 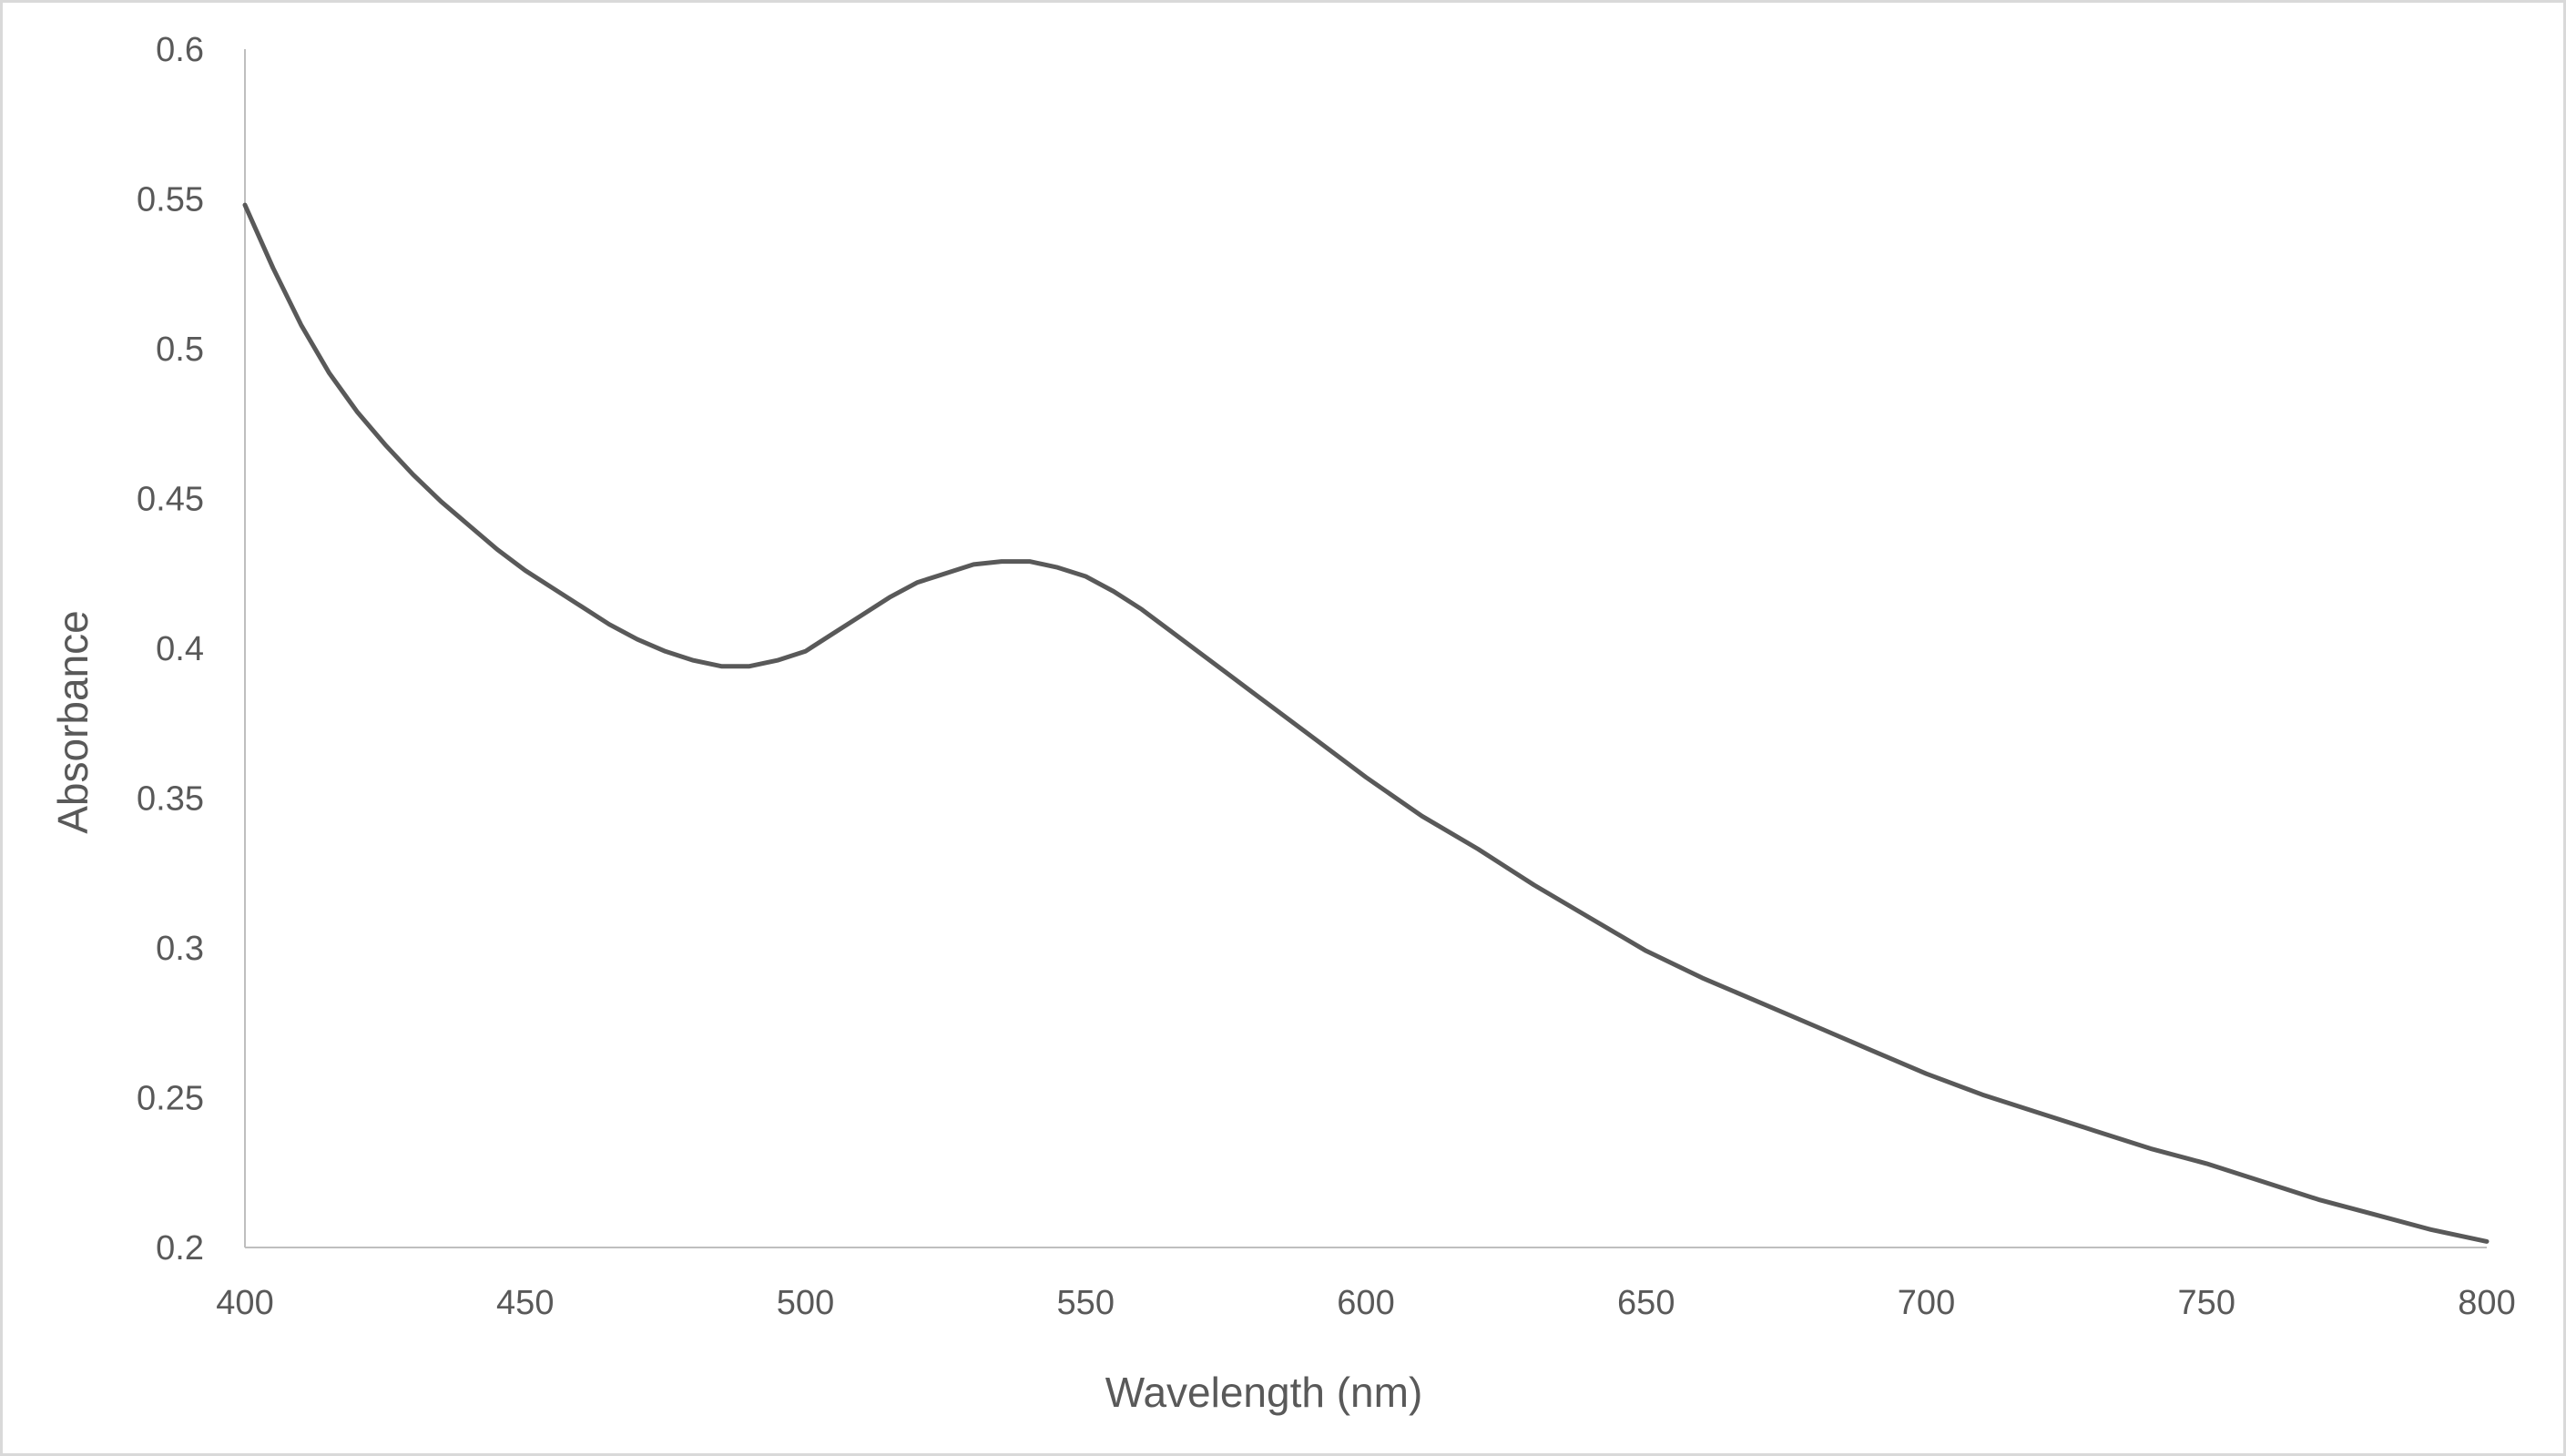 I want to click on y-tick-label: 0.55, so click(x=171, y=200).